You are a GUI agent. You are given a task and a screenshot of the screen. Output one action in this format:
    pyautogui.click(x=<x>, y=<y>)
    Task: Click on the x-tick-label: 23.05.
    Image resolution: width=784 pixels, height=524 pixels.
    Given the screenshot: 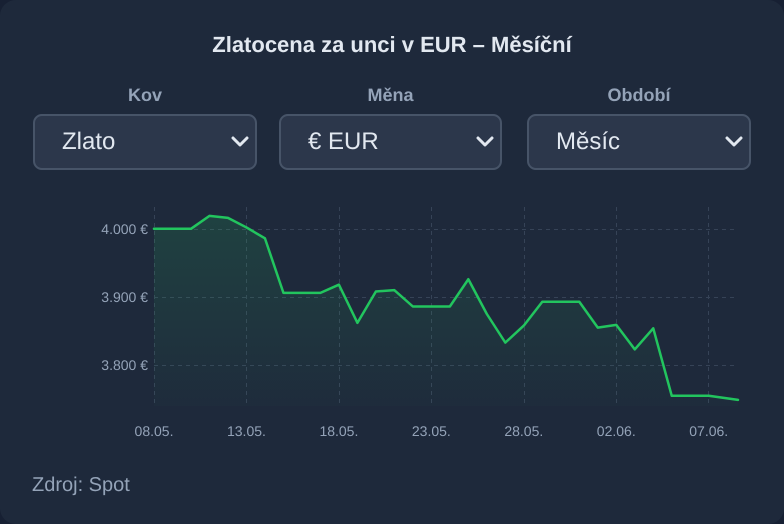 What is the action you would take?
    pyautogui.click(x=431, y=431)
    